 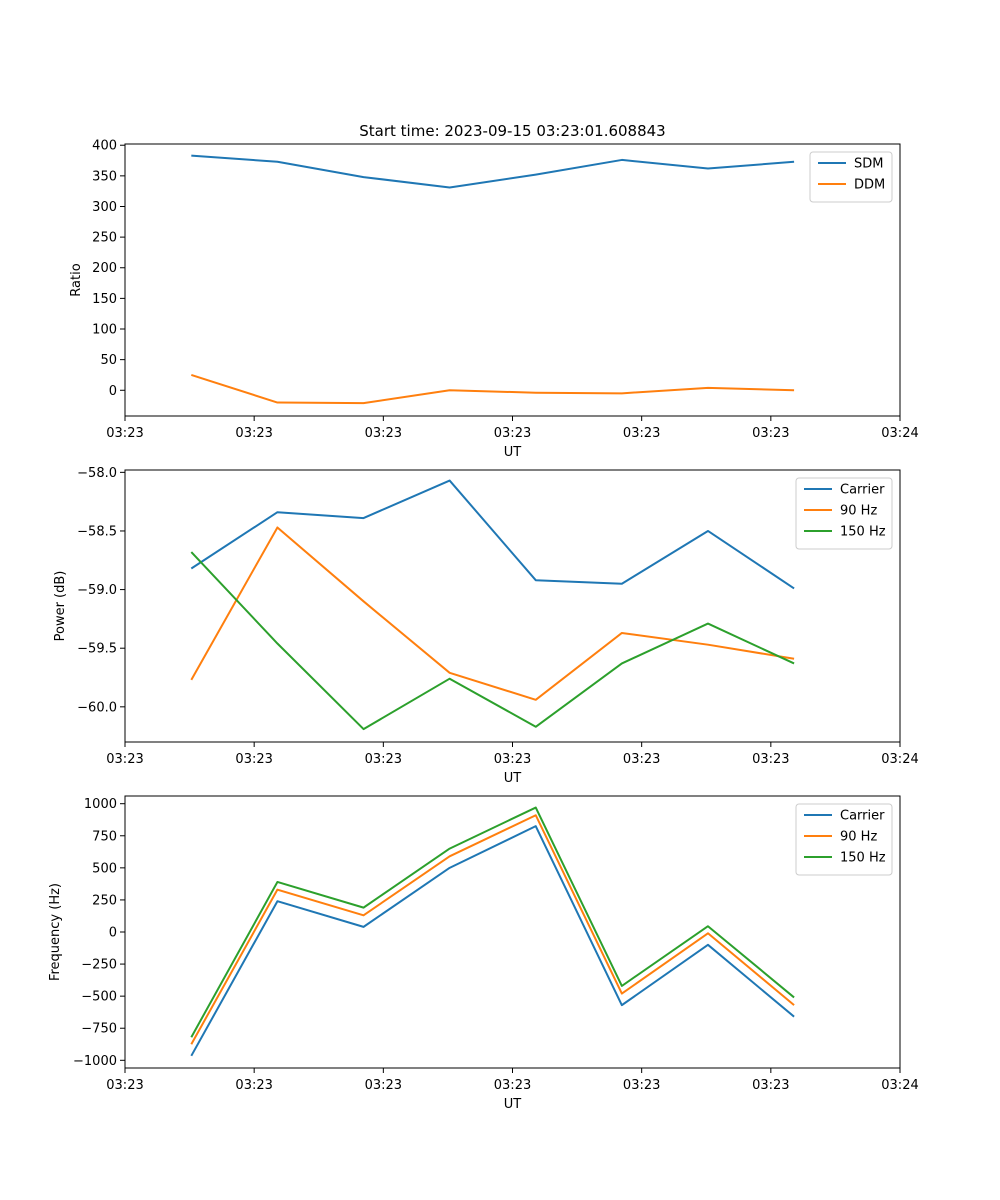 What do you see at coordinates (97, 707) in the screenshot?
I see `y-tick-label: −60.0` at bounding box center [97, 707].